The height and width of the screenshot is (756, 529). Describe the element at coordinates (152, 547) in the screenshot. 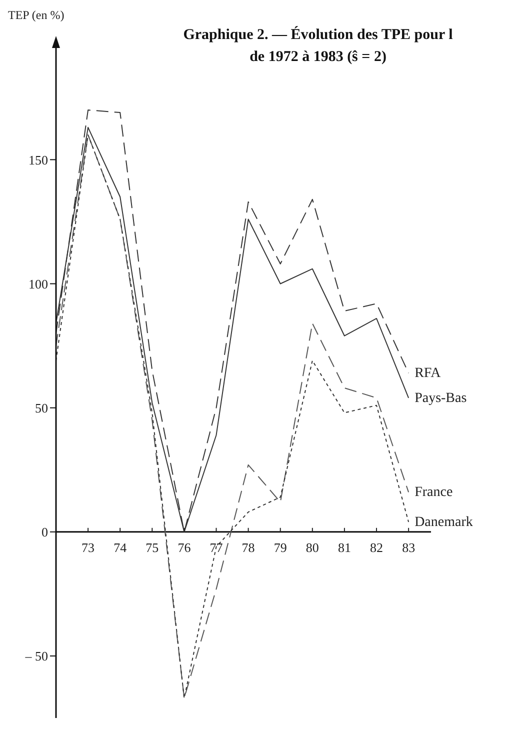

I see `x-tick-label: 75` at that location.